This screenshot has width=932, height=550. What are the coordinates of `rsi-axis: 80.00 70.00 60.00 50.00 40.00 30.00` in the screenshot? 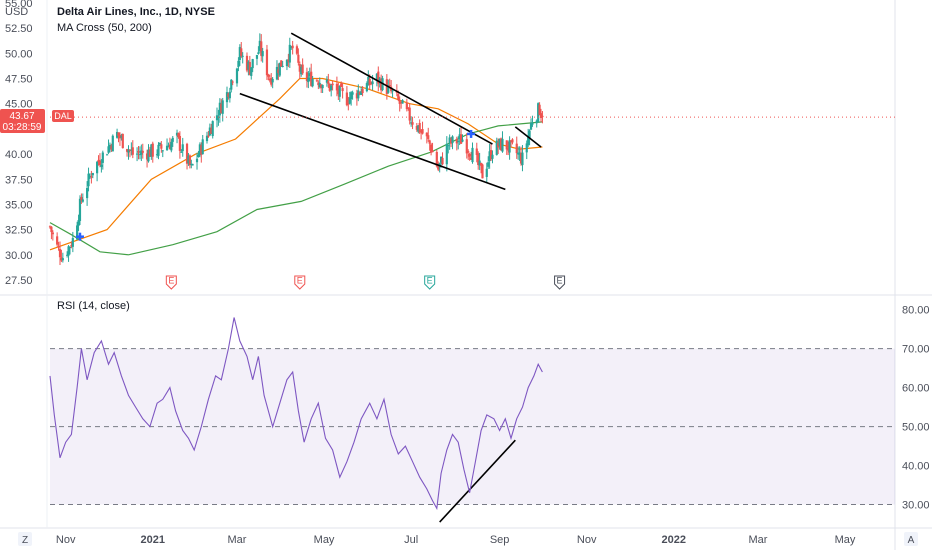 It's located at (916, 408).